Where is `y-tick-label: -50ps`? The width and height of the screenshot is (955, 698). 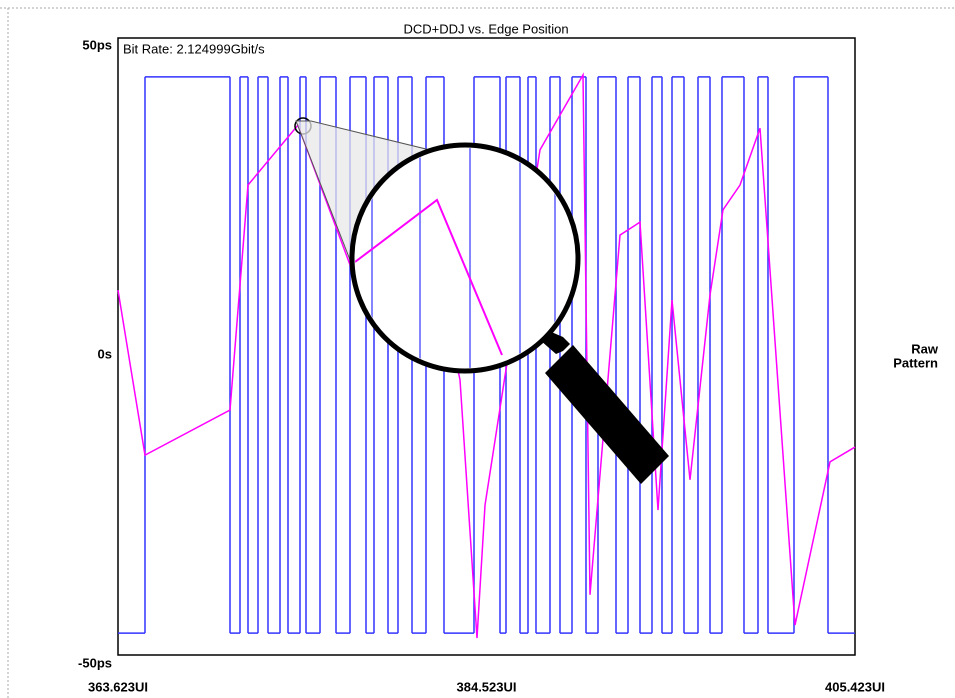
y-tick-label: -50ps is located at coordinates (95, 662).